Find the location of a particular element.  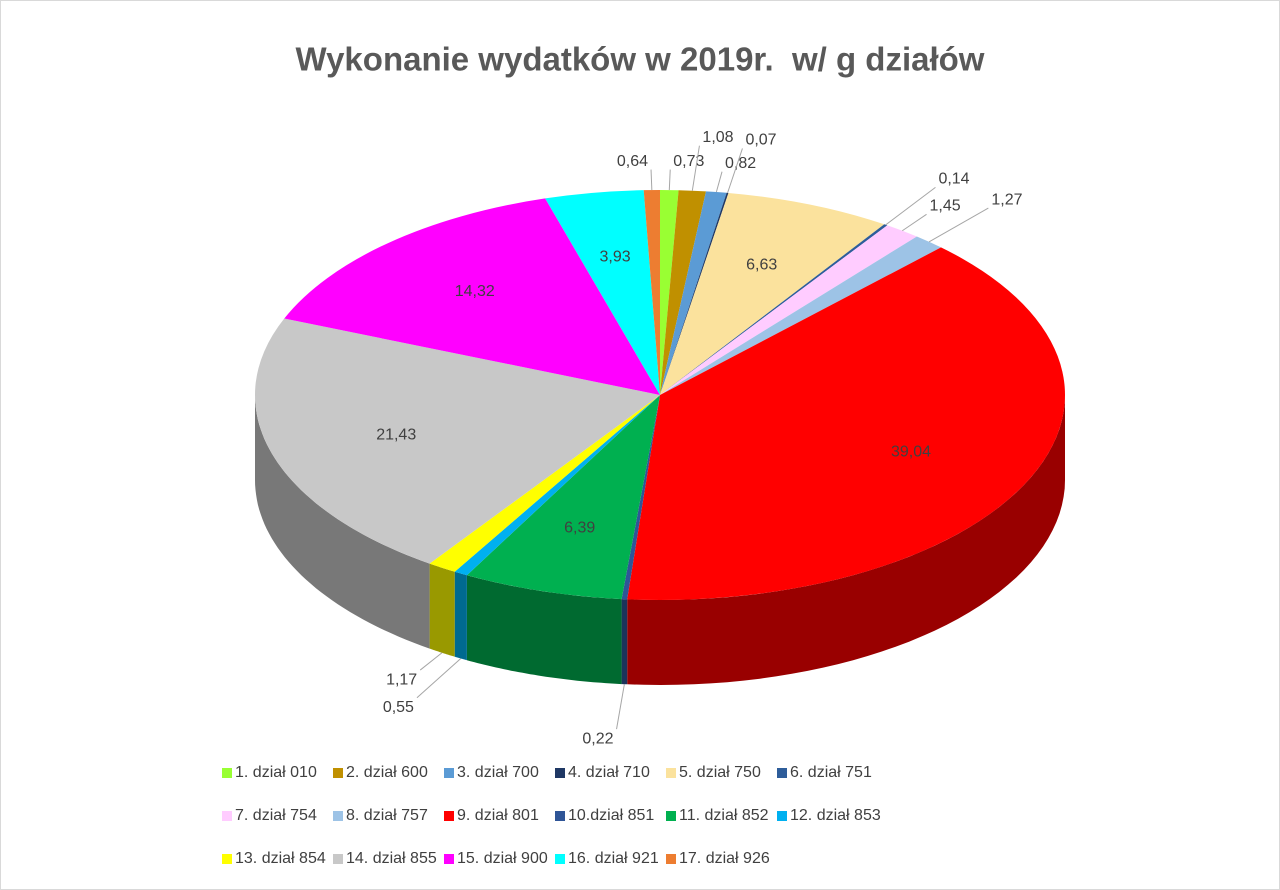

value-label: 0,73 is located at coordinates (688, 161).